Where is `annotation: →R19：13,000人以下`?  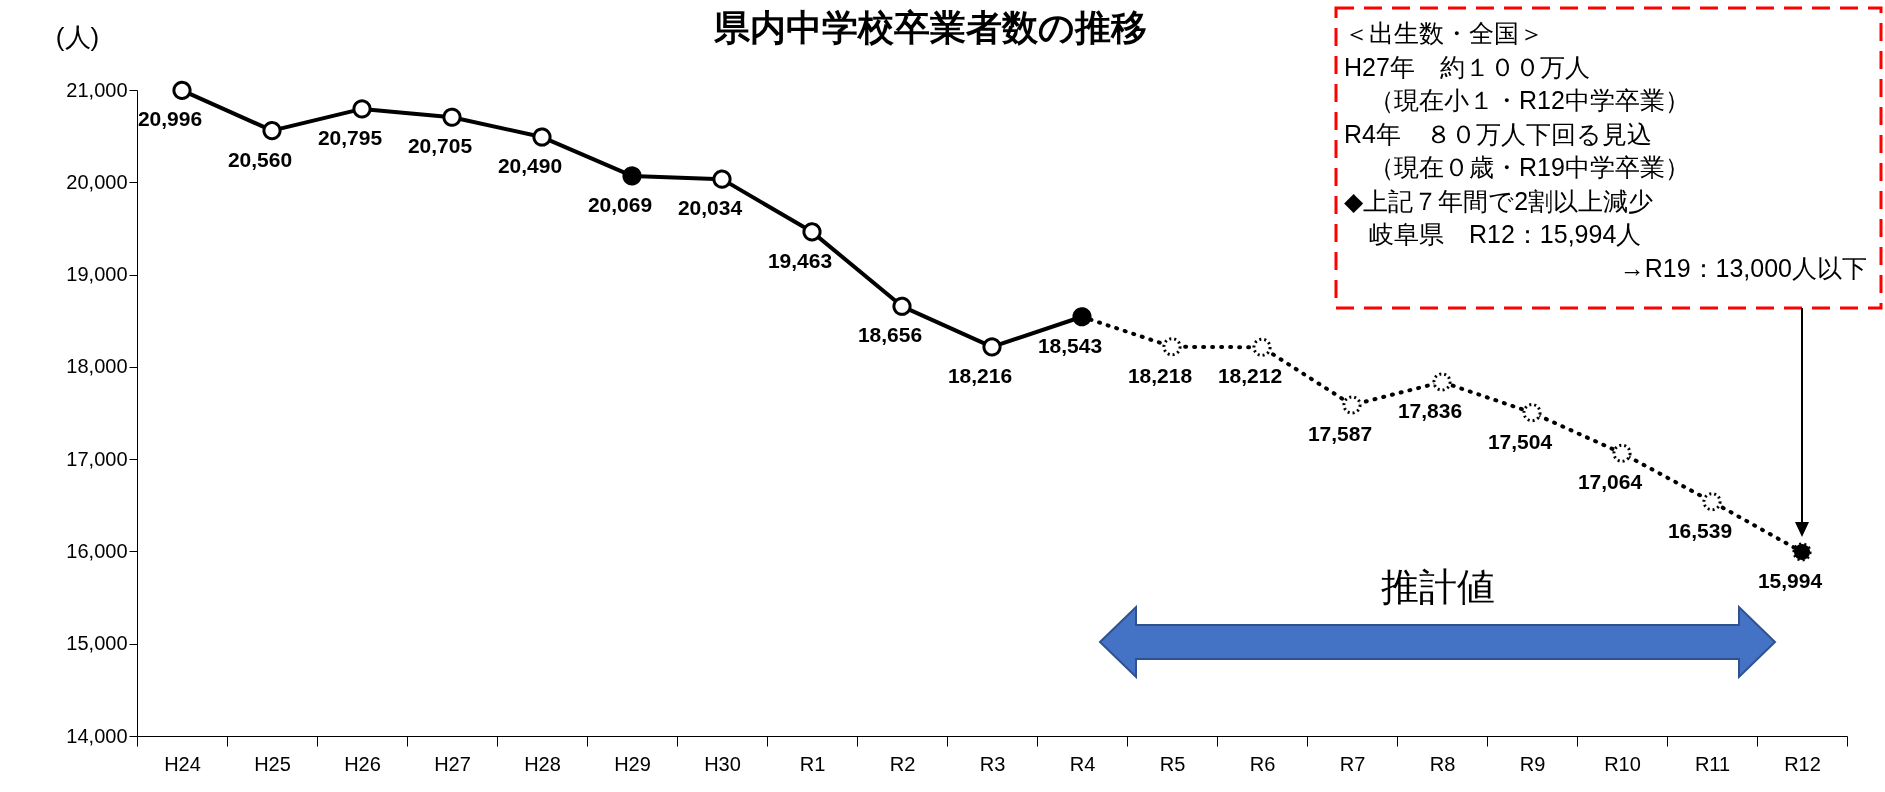
annotation: →R19：13,000人以下 is located at coordinates (1743, 267).